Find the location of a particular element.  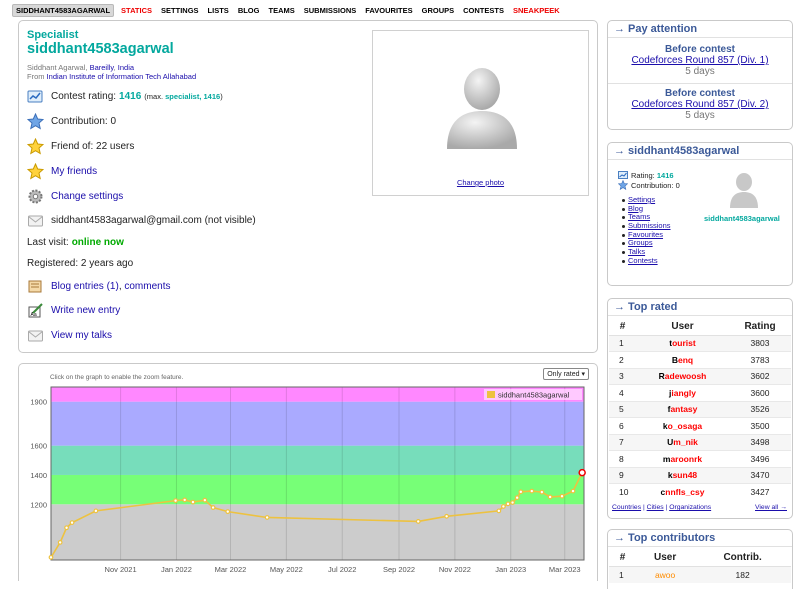

user-link: Radewoosh is located at coordinates (683, 376).